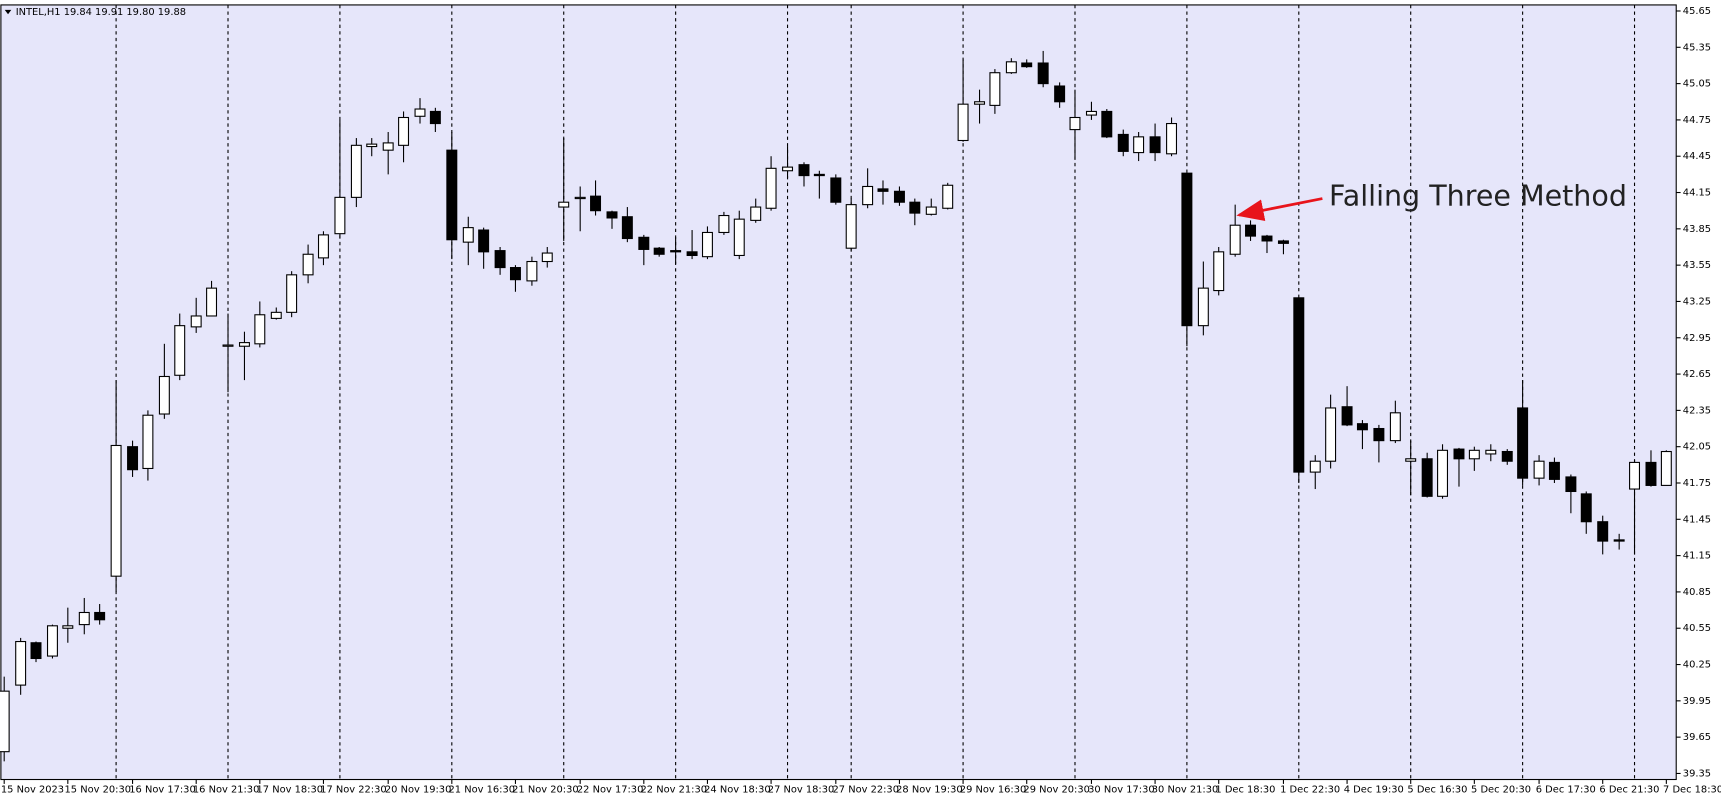 The height and width of the screenshot is (802, 1721). I want to click on x-tick-label: 28 Nov 19:30, so click(929, 789).